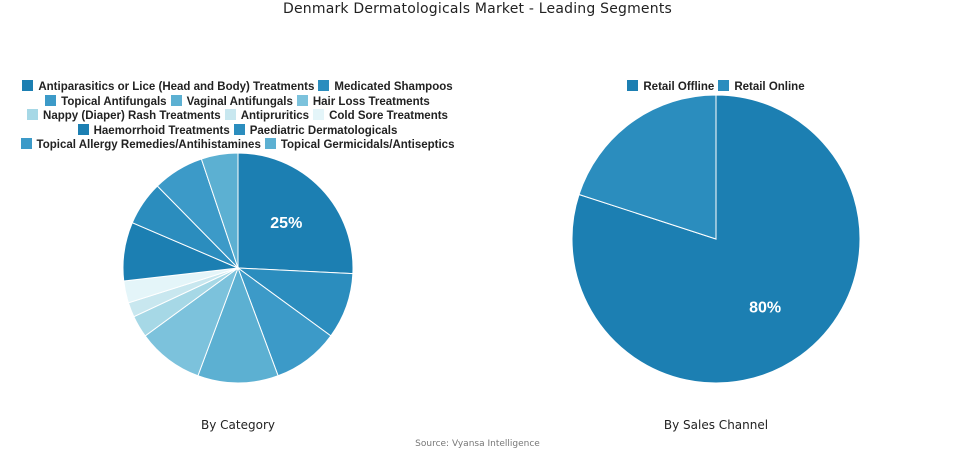  I want to click on category-legend-item: Haemorrhoid Treatments, so click(153, 131).